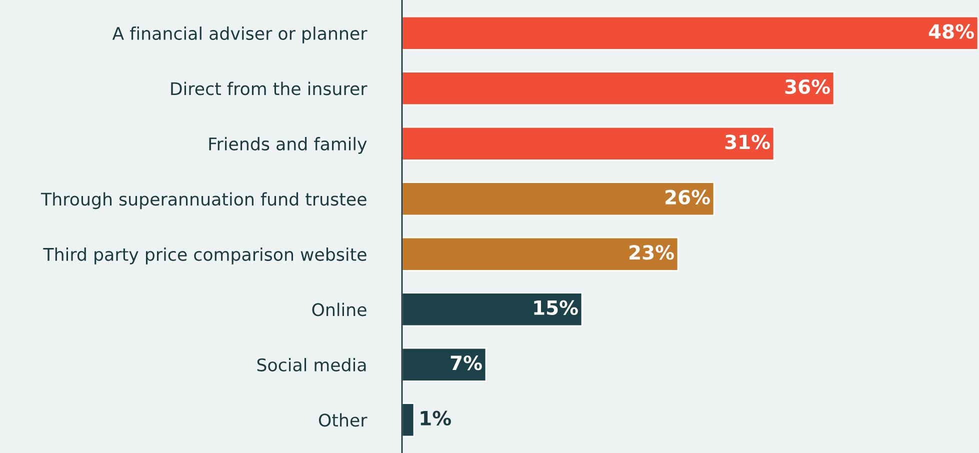 The image size is (979, 453). Describe the element at coordinates (747, 142) in the screenshot. I see `data-label: 31%` at that location.